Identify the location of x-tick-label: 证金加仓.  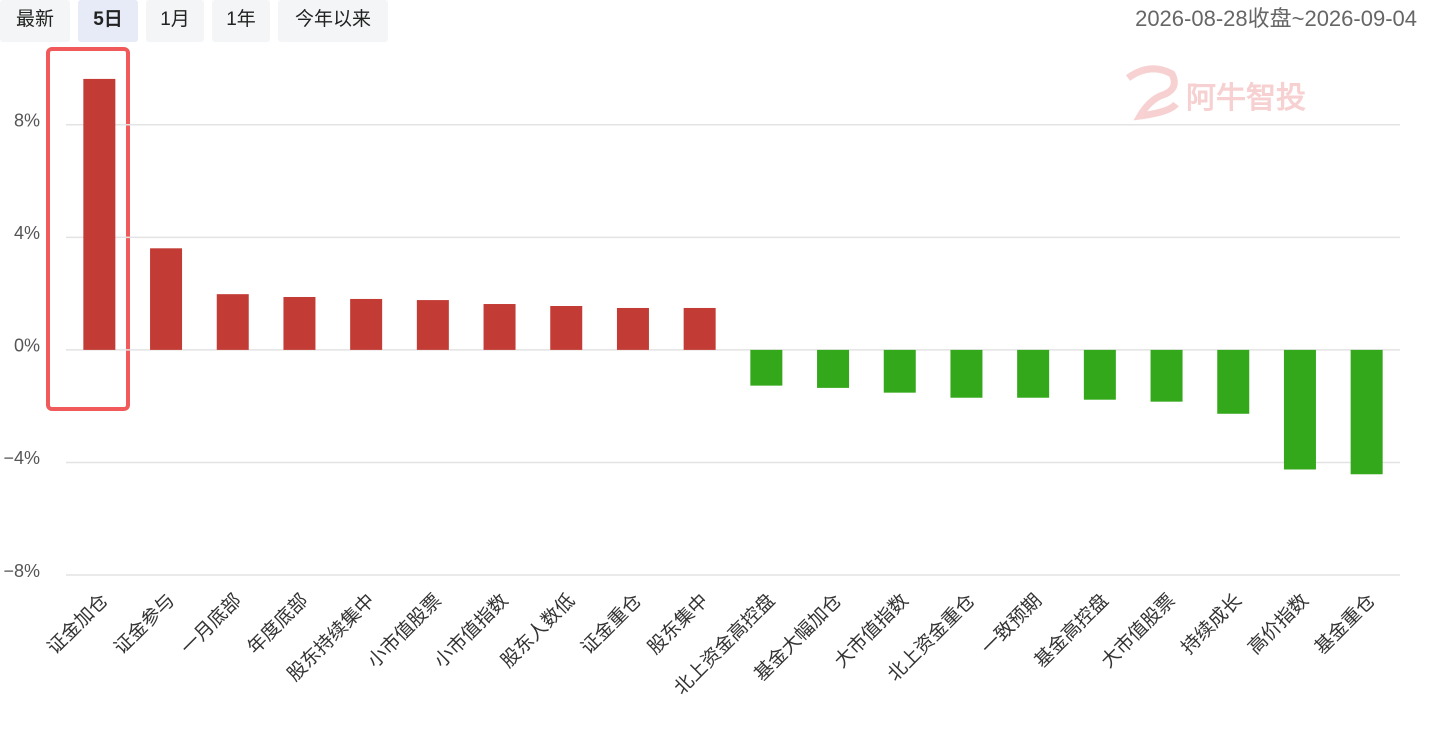
(77, 624).